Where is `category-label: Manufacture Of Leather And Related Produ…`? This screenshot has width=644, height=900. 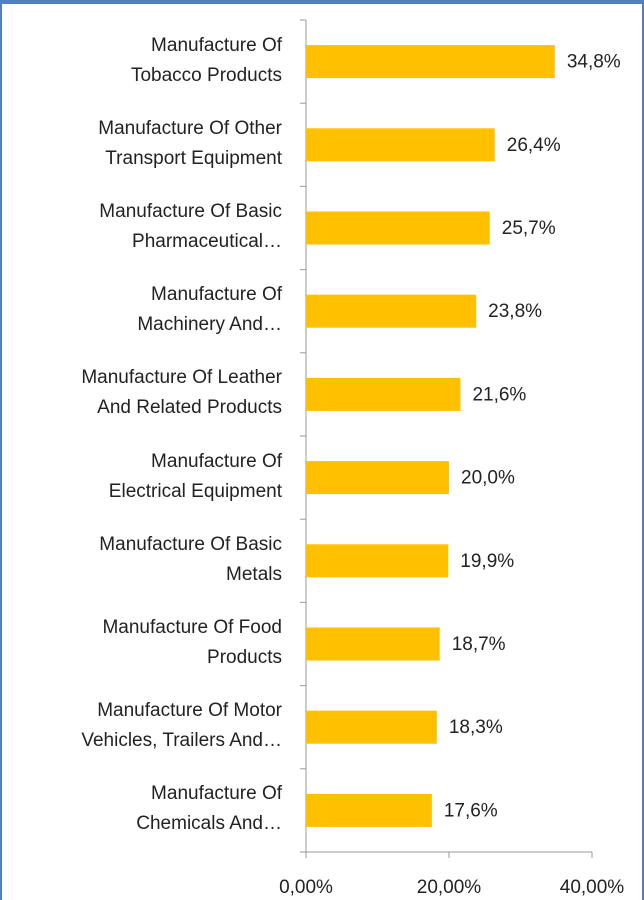
category-label: Manufacture Of Leather And Related Produ… is located at coordinates (181, 393).